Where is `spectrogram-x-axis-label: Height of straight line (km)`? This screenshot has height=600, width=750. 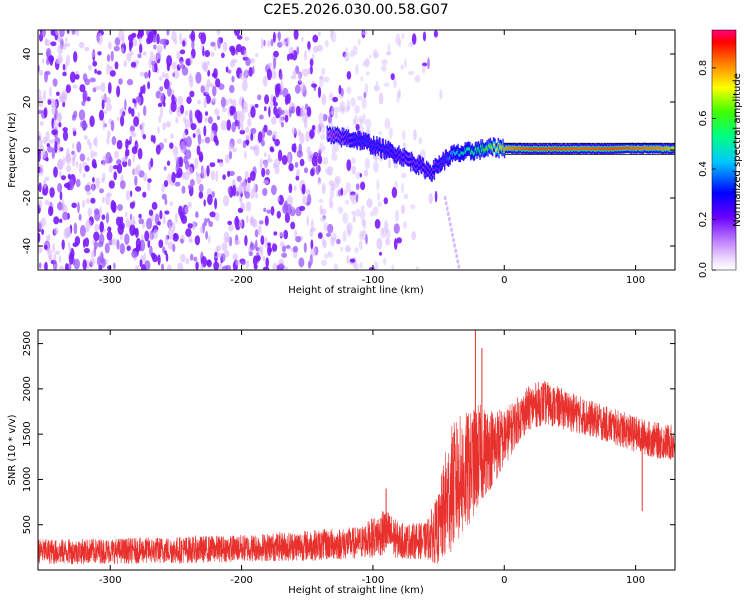 spectrogram-x-axis-label: Height of straight line (km) is located at coordinates (356, 290).